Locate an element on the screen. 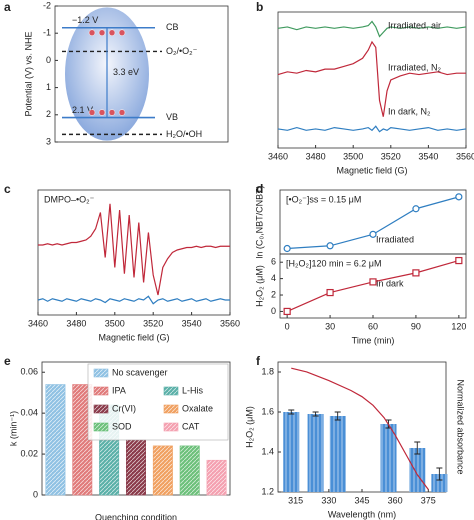 This screenshot has width=474, height=520. band-value-label: −1.2 V is located at coordinates (85, 20).